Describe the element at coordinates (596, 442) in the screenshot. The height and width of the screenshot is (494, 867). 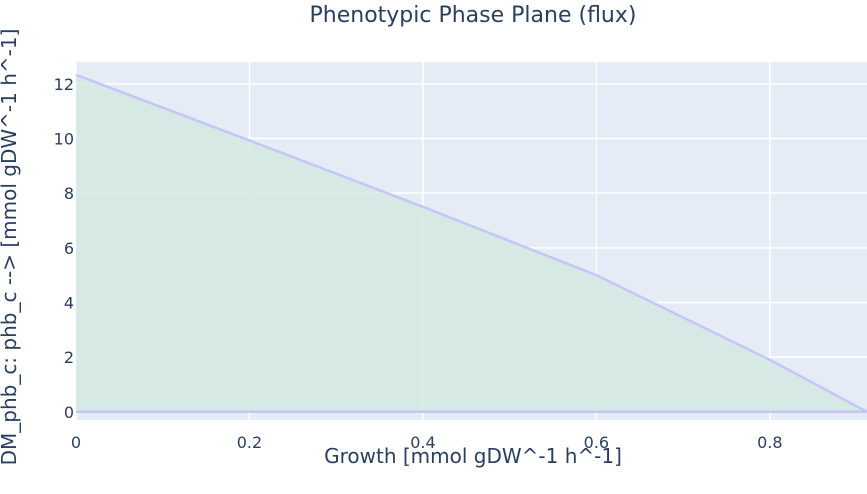
I see `x-tick-label: 0.6` at that location.